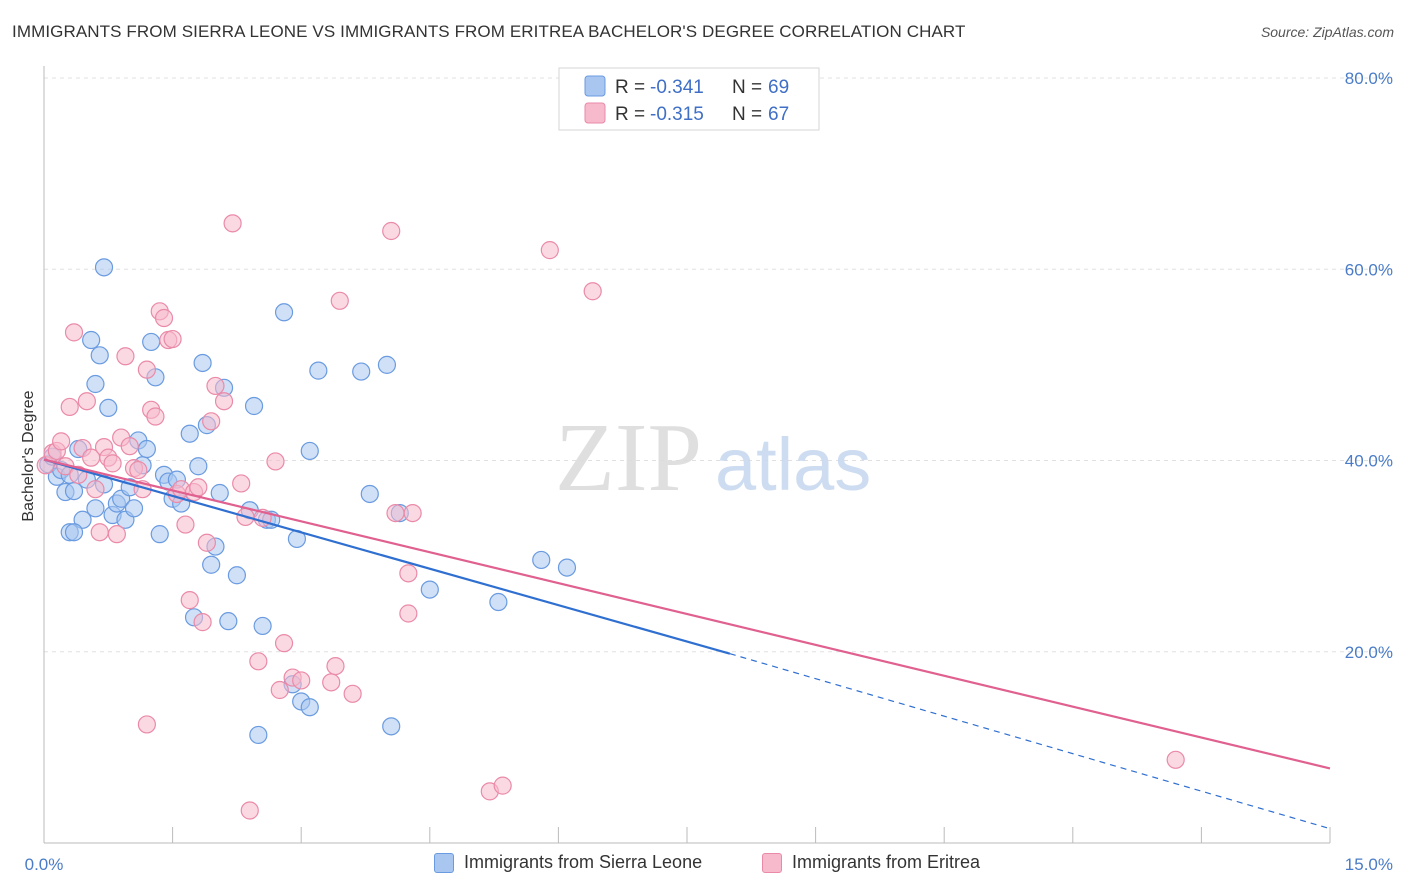 This screenshot has width=1406, height=892. I want to click on legend-swatch-pink, so click(595, 113).